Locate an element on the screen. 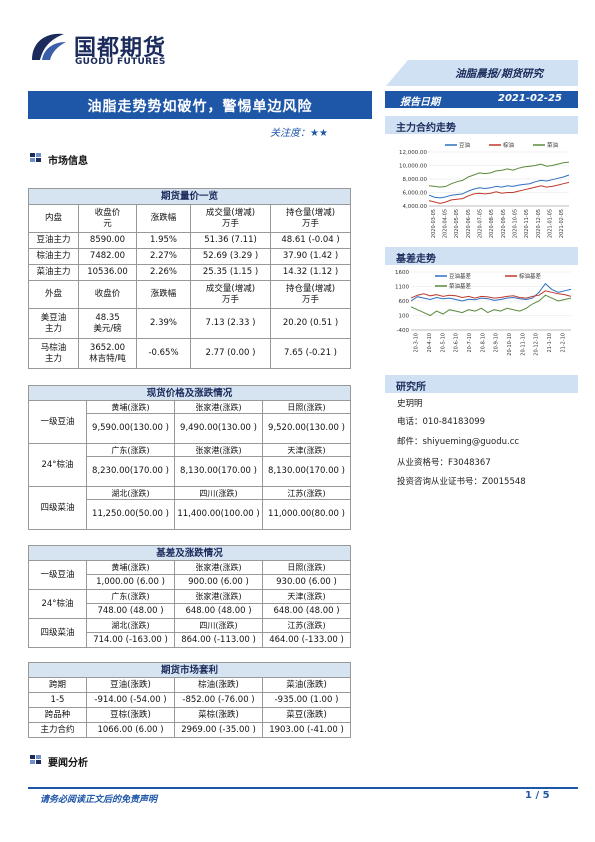  x-tick-label: 20-8-10 is located at coordinates (483, 343).